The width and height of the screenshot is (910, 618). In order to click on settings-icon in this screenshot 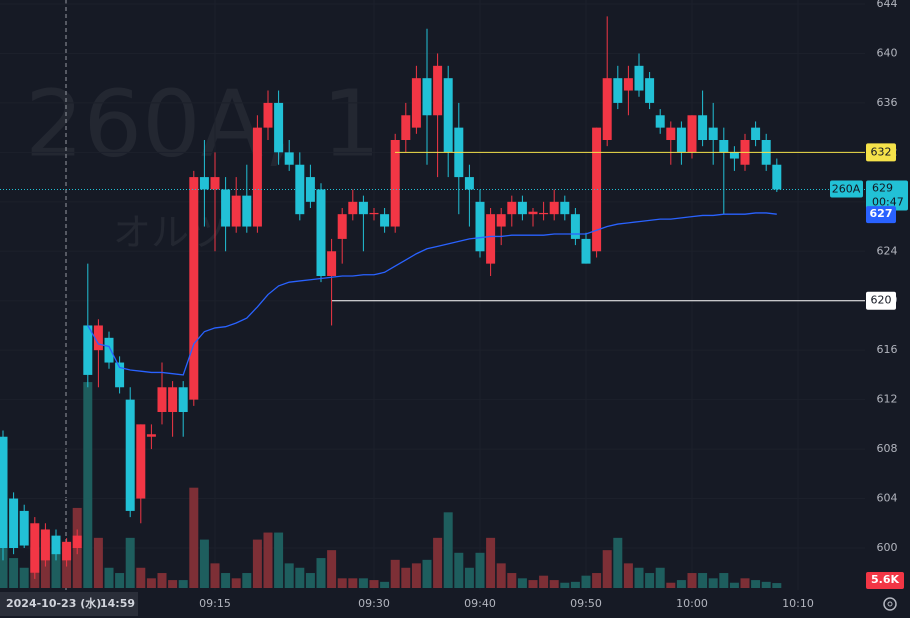, I will do `click(890, 604)`.